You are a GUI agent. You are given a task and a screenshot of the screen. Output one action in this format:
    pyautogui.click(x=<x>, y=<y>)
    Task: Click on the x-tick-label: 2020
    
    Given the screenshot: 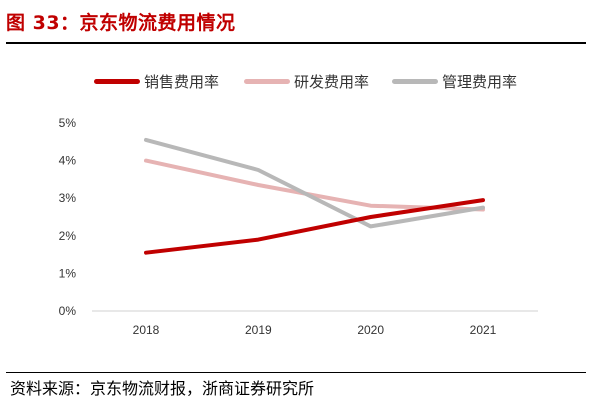 What is the action you would take?
    pyautogui.click(x=370, y=330)
    